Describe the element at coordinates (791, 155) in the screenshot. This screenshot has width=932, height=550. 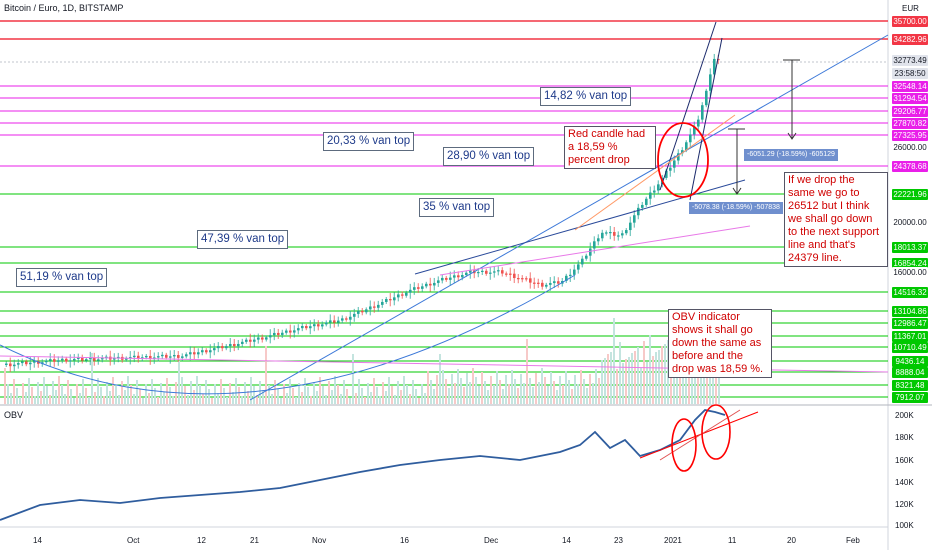
I see `measure-label-1: -6051.29 (-18.59%) -605129` at that location.